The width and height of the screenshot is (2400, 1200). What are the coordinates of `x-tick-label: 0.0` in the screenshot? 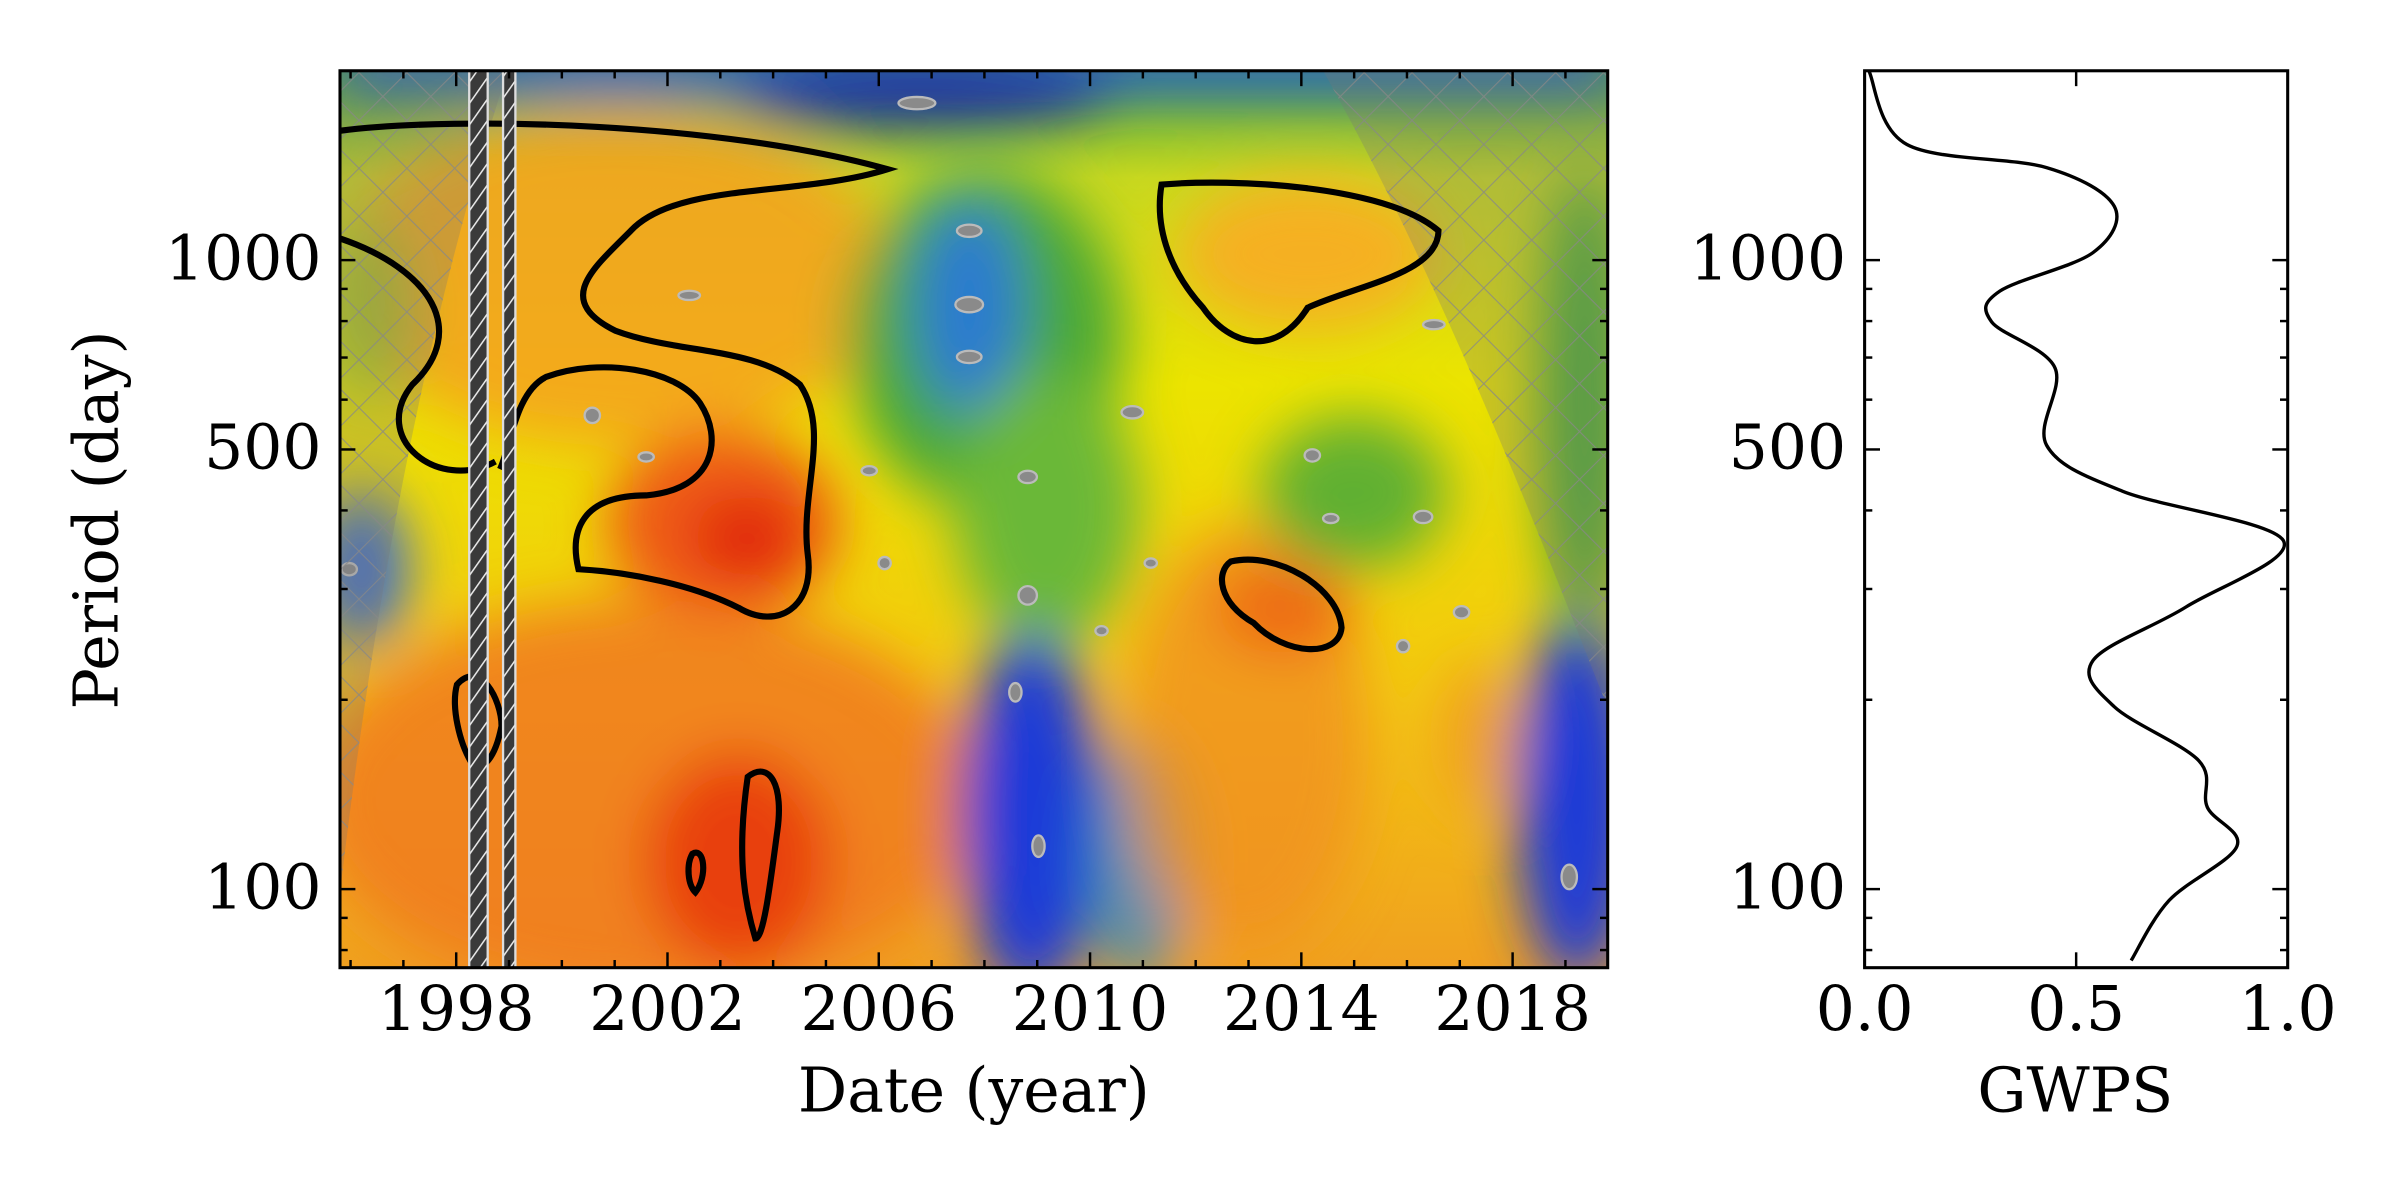 It's located at (1865, 1009).